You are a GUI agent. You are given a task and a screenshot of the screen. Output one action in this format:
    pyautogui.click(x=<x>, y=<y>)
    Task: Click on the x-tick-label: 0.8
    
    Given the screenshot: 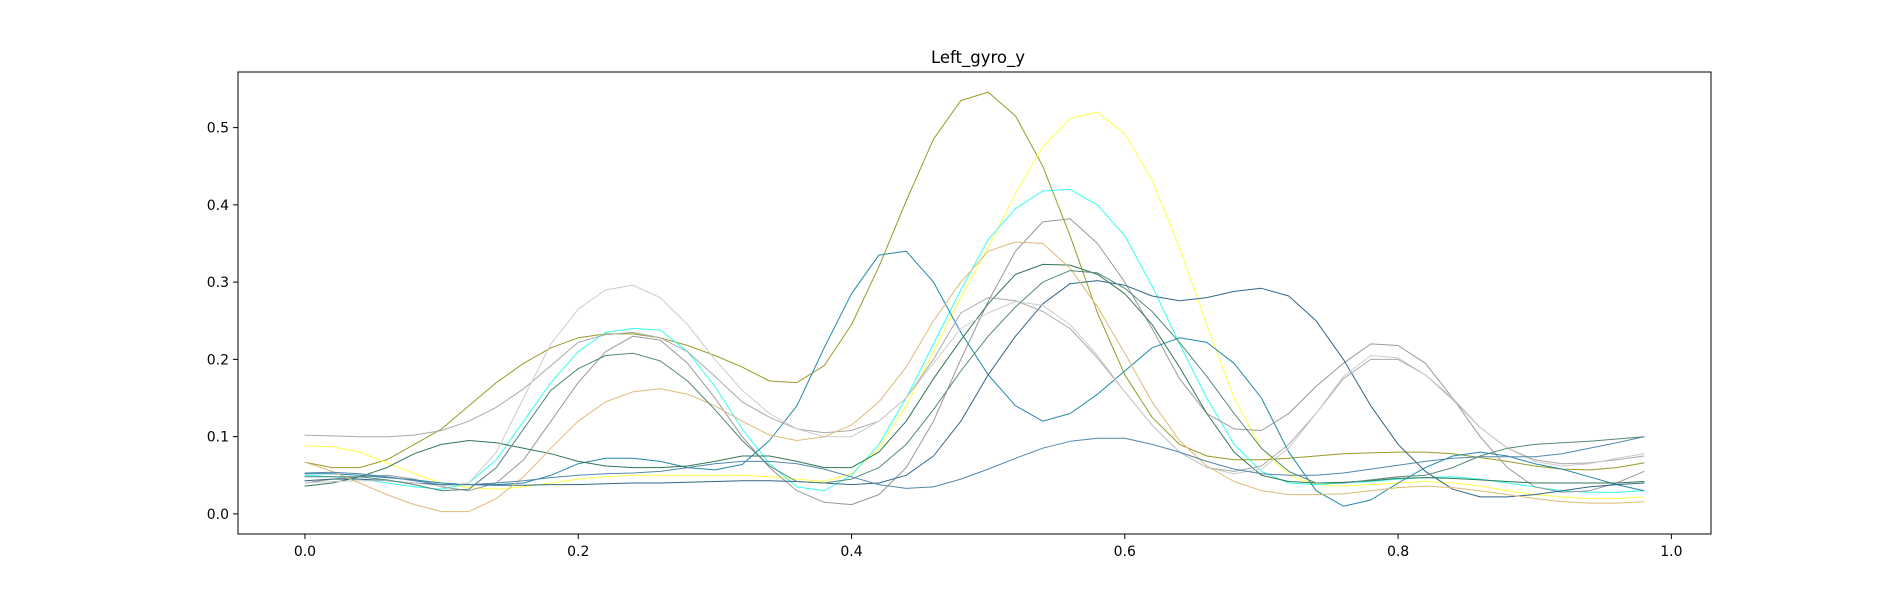 What is the action you would take?
    pyautogui.click(x=1398, y=552)
    